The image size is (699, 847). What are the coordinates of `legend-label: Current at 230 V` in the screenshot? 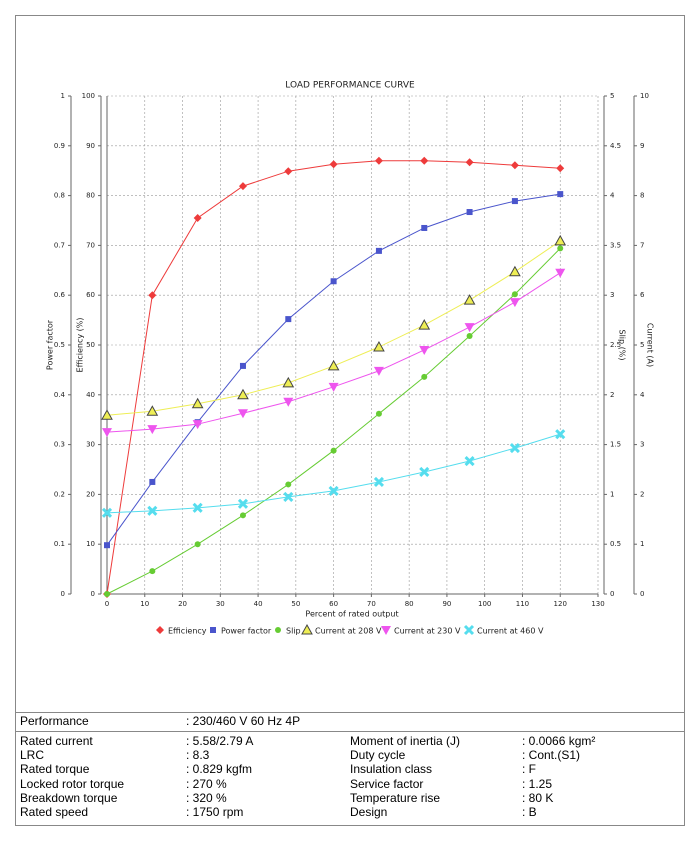 It's located at (427, 631).